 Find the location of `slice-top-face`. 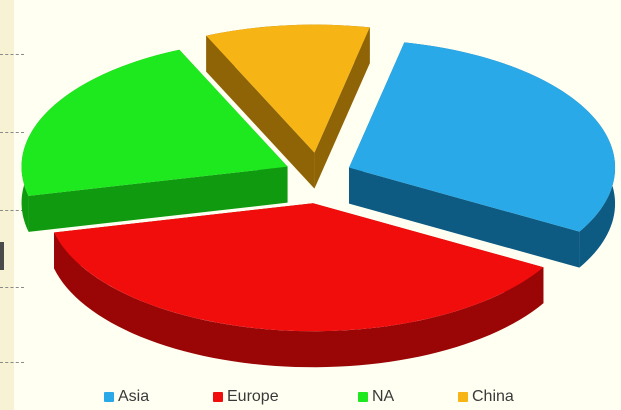

slice-top-face is located at coordinates (288, 88).